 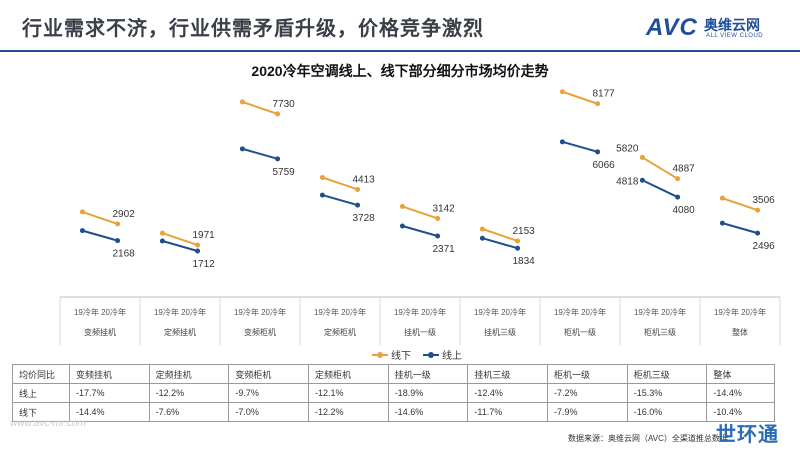 I want to click on data-label-online: 4080, so click(x=683, y=210).